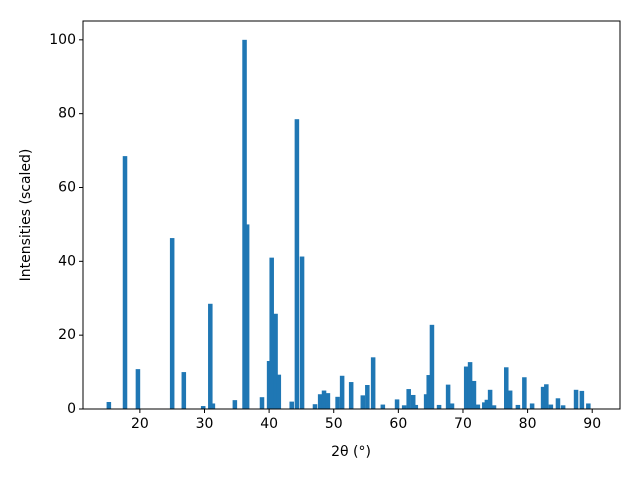 The image size is (640, 480). What do you see at coordinates (67, 261) in the screenshot?
I see `y-tick-label: 40` at bounding box center [67, 261].